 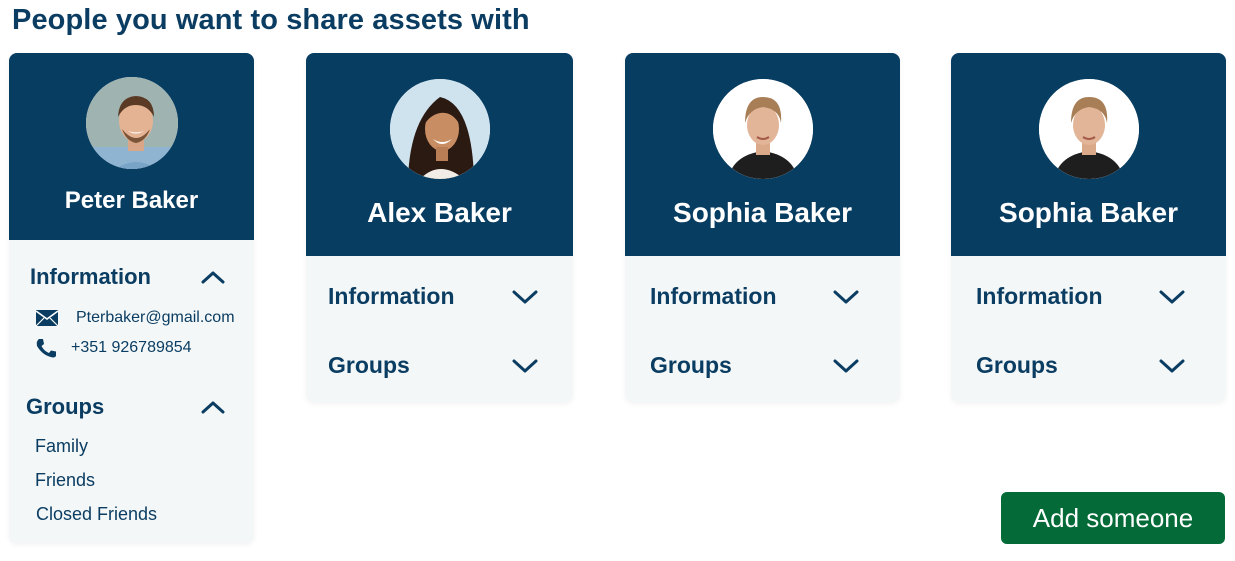 What do you see at coordinates (439, 212) in the screenshot?
I see `card-name: Alex Baker` at bounding box center [439, 212].